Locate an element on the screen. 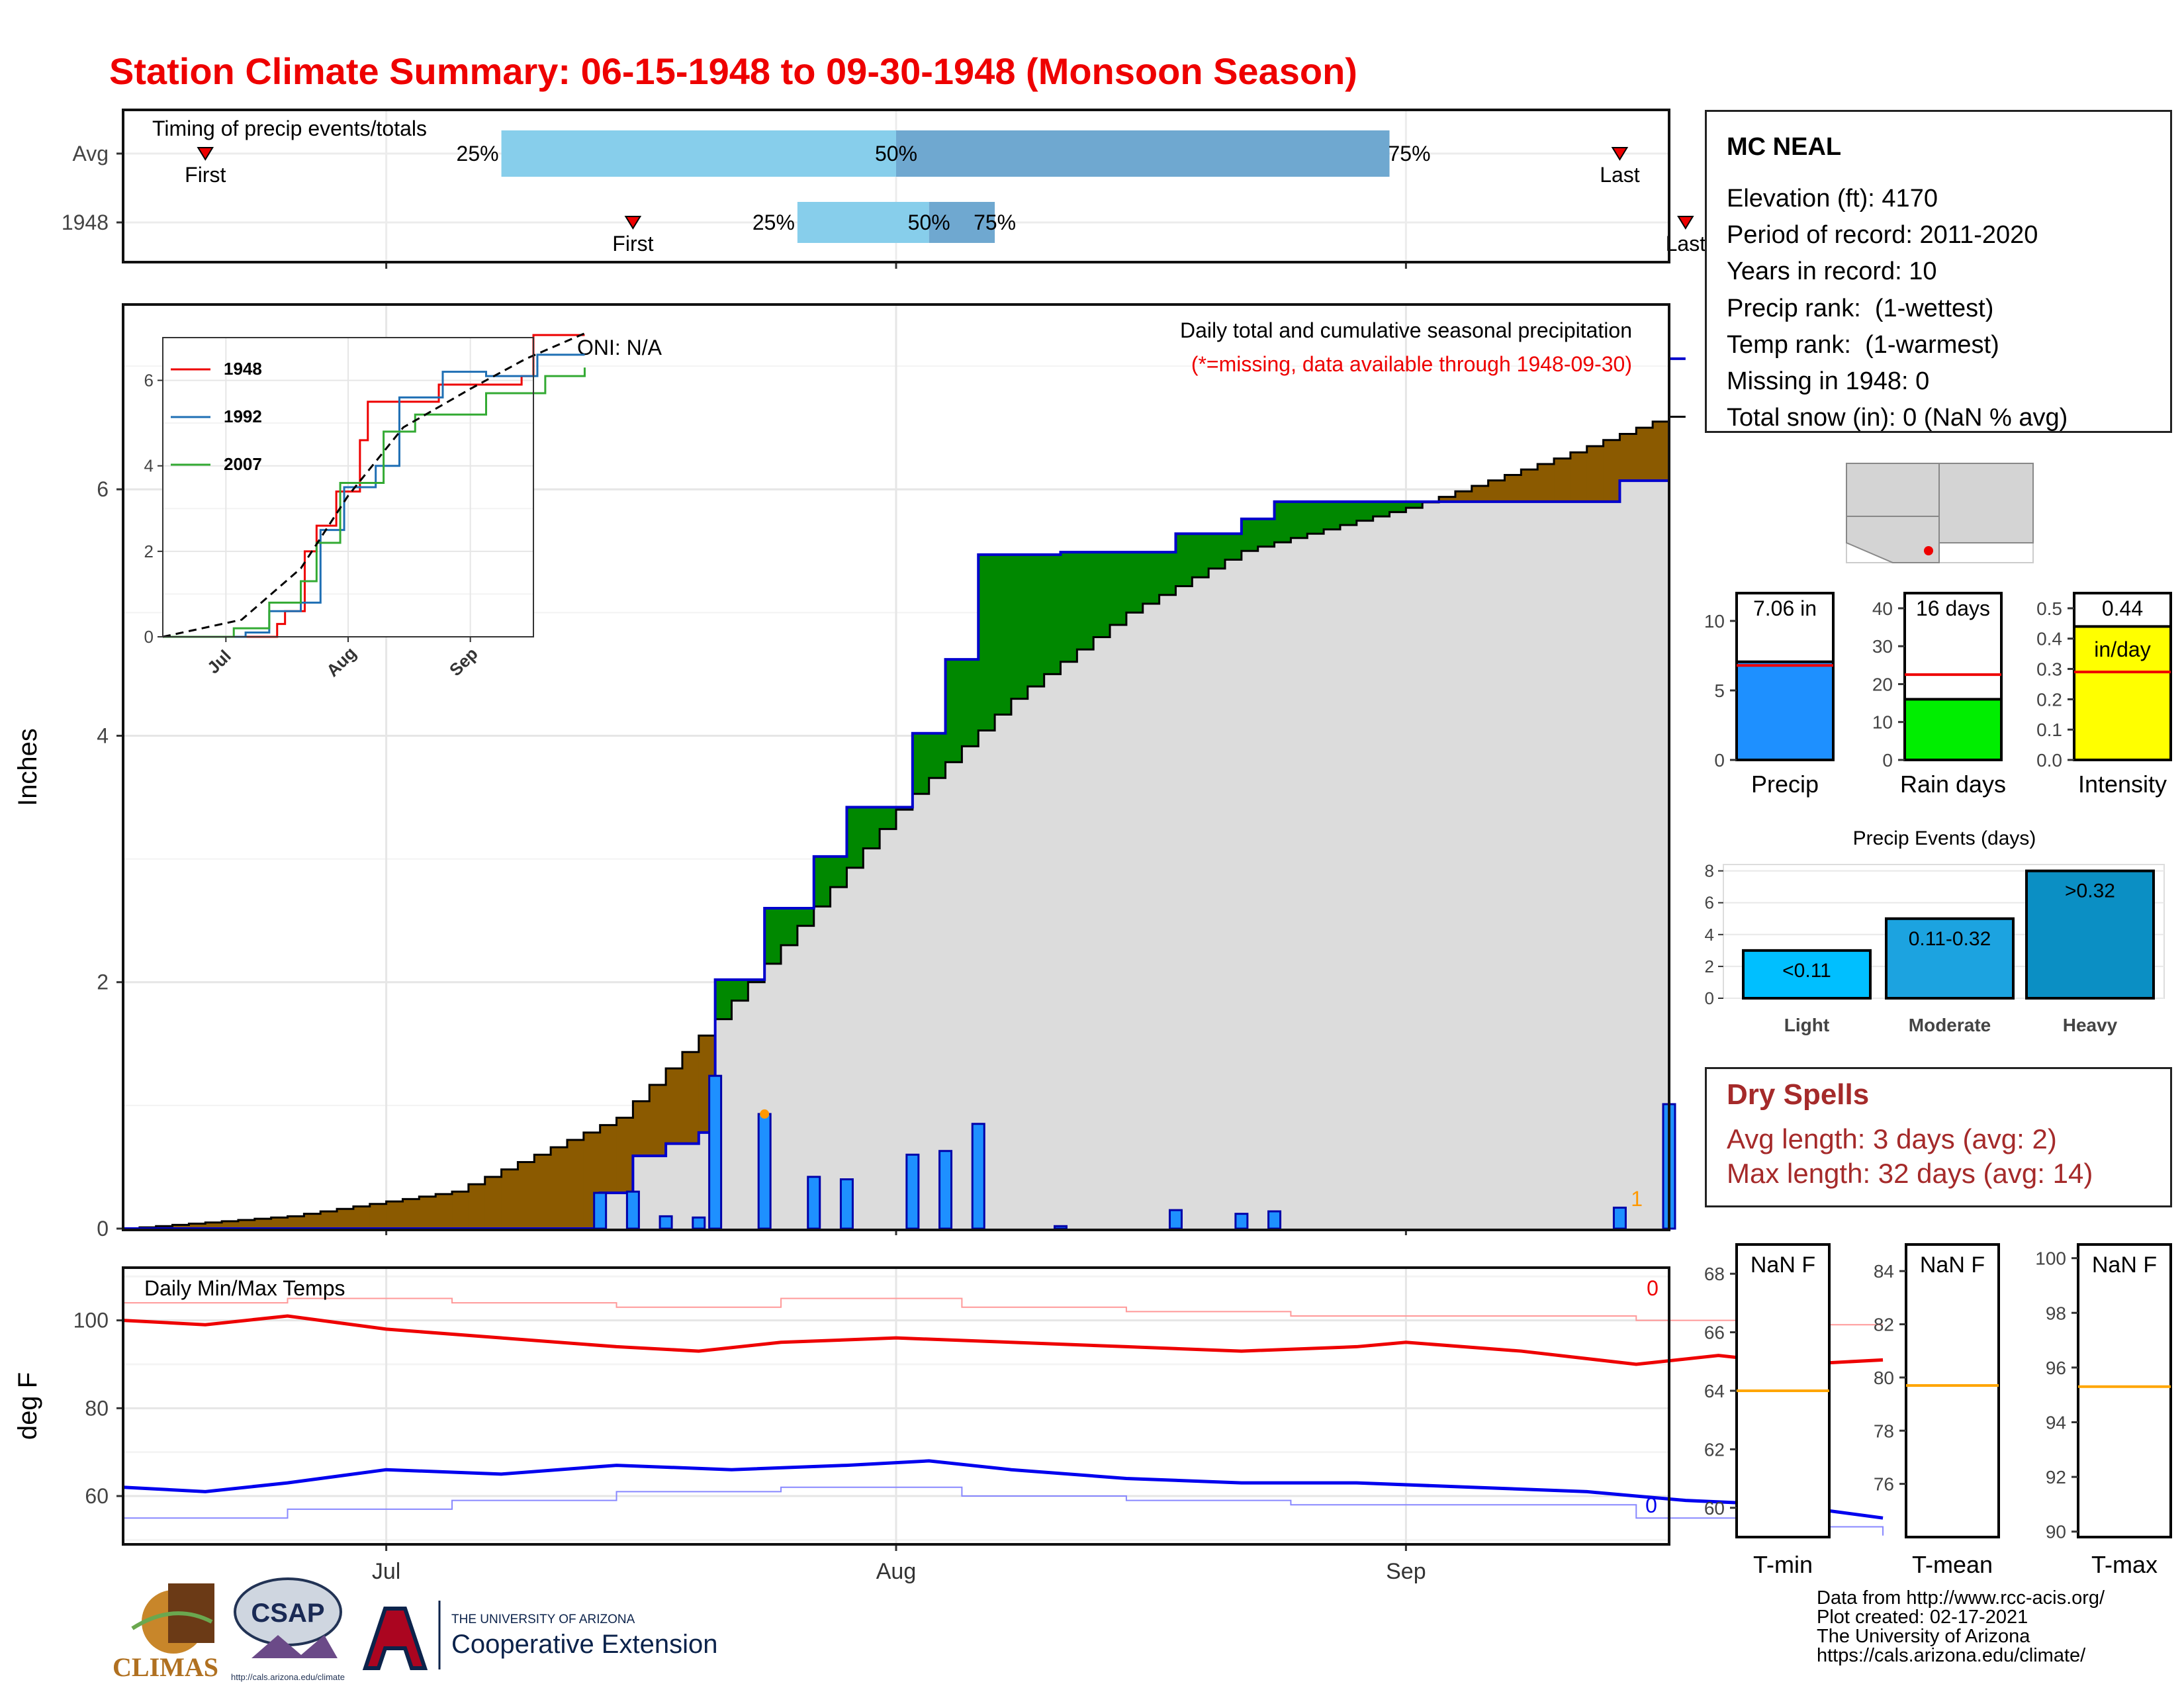 This screenshot has height=1688, width=2184. timing-row-label: Avg is located at coordinates (90, 153).